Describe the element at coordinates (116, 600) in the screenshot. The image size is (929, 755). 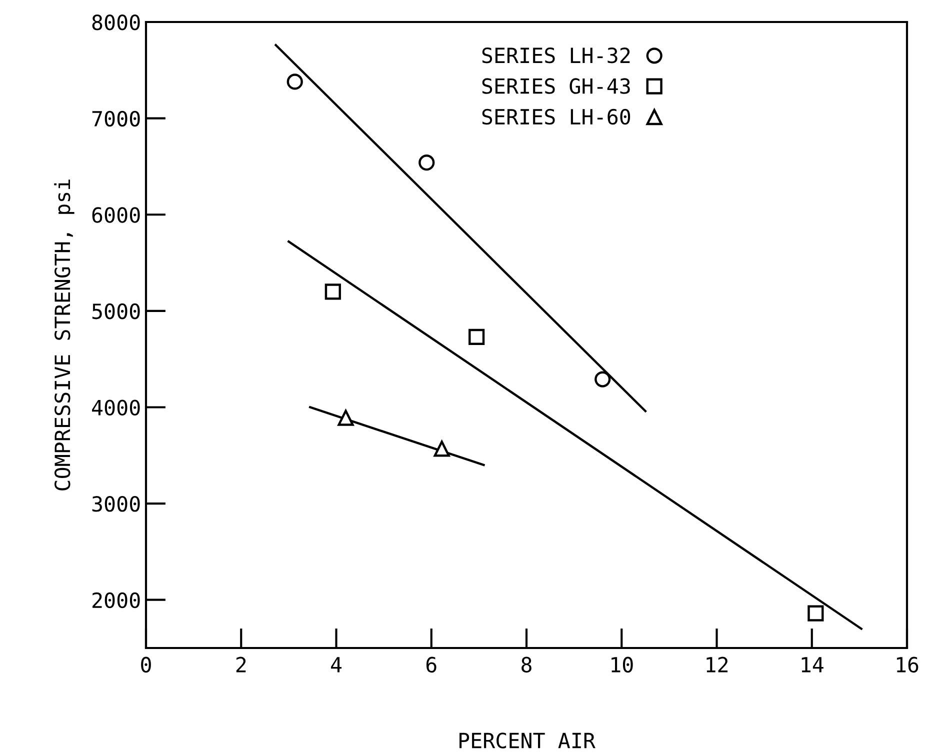
I see `y-tick-label: 2000` at that location.